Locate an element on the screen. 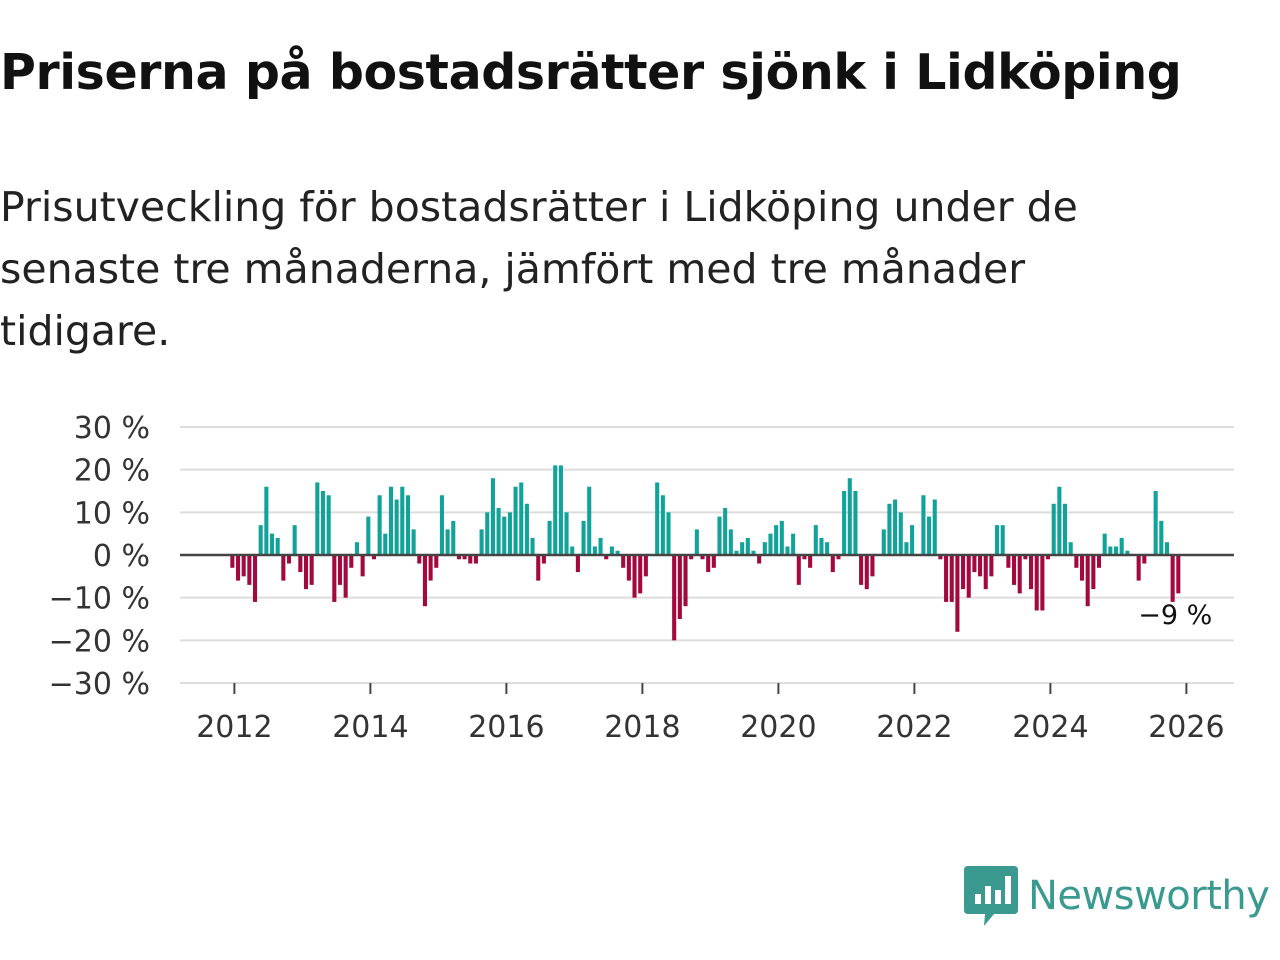 This screenshot has width=1280, height=960. x-tick-label: 2024 is located at coordinates (1050, 727).